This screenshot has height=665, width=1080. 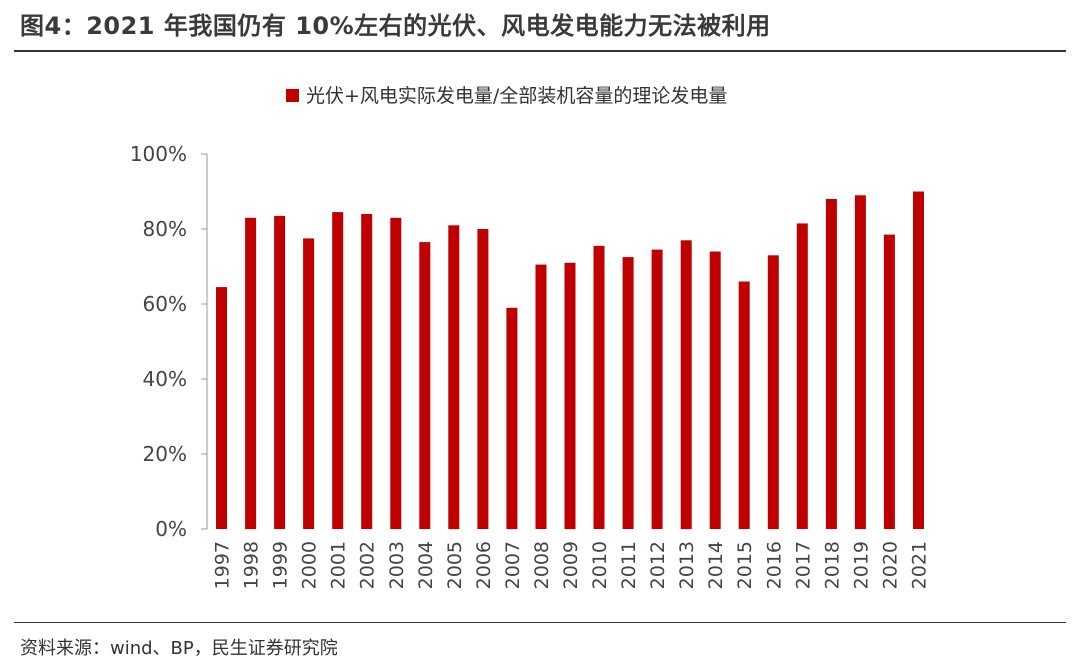 What do you see at coordinates (774, 565) in the screenshot?
I see `x-tick-label: 2016` at bounding box center [774, 565].